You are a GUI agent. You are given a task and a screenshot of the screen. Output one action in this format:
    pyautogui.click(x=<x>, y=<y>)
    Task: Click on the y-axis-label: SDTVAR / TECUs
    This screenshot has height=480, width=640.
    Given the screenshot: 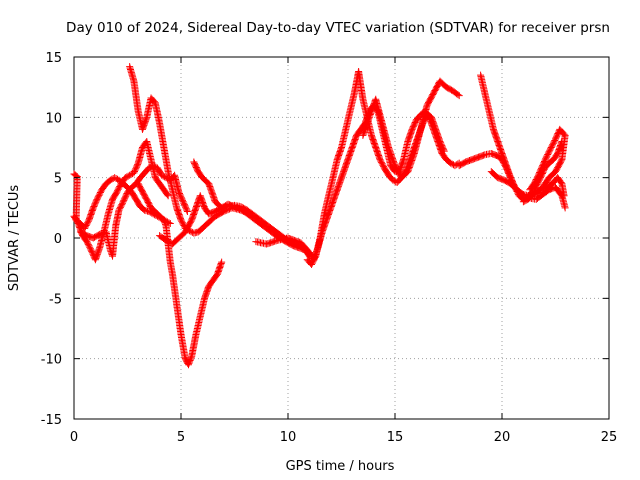 What is the action you would take?
    pyautogui.click(x=14, y=238)
    